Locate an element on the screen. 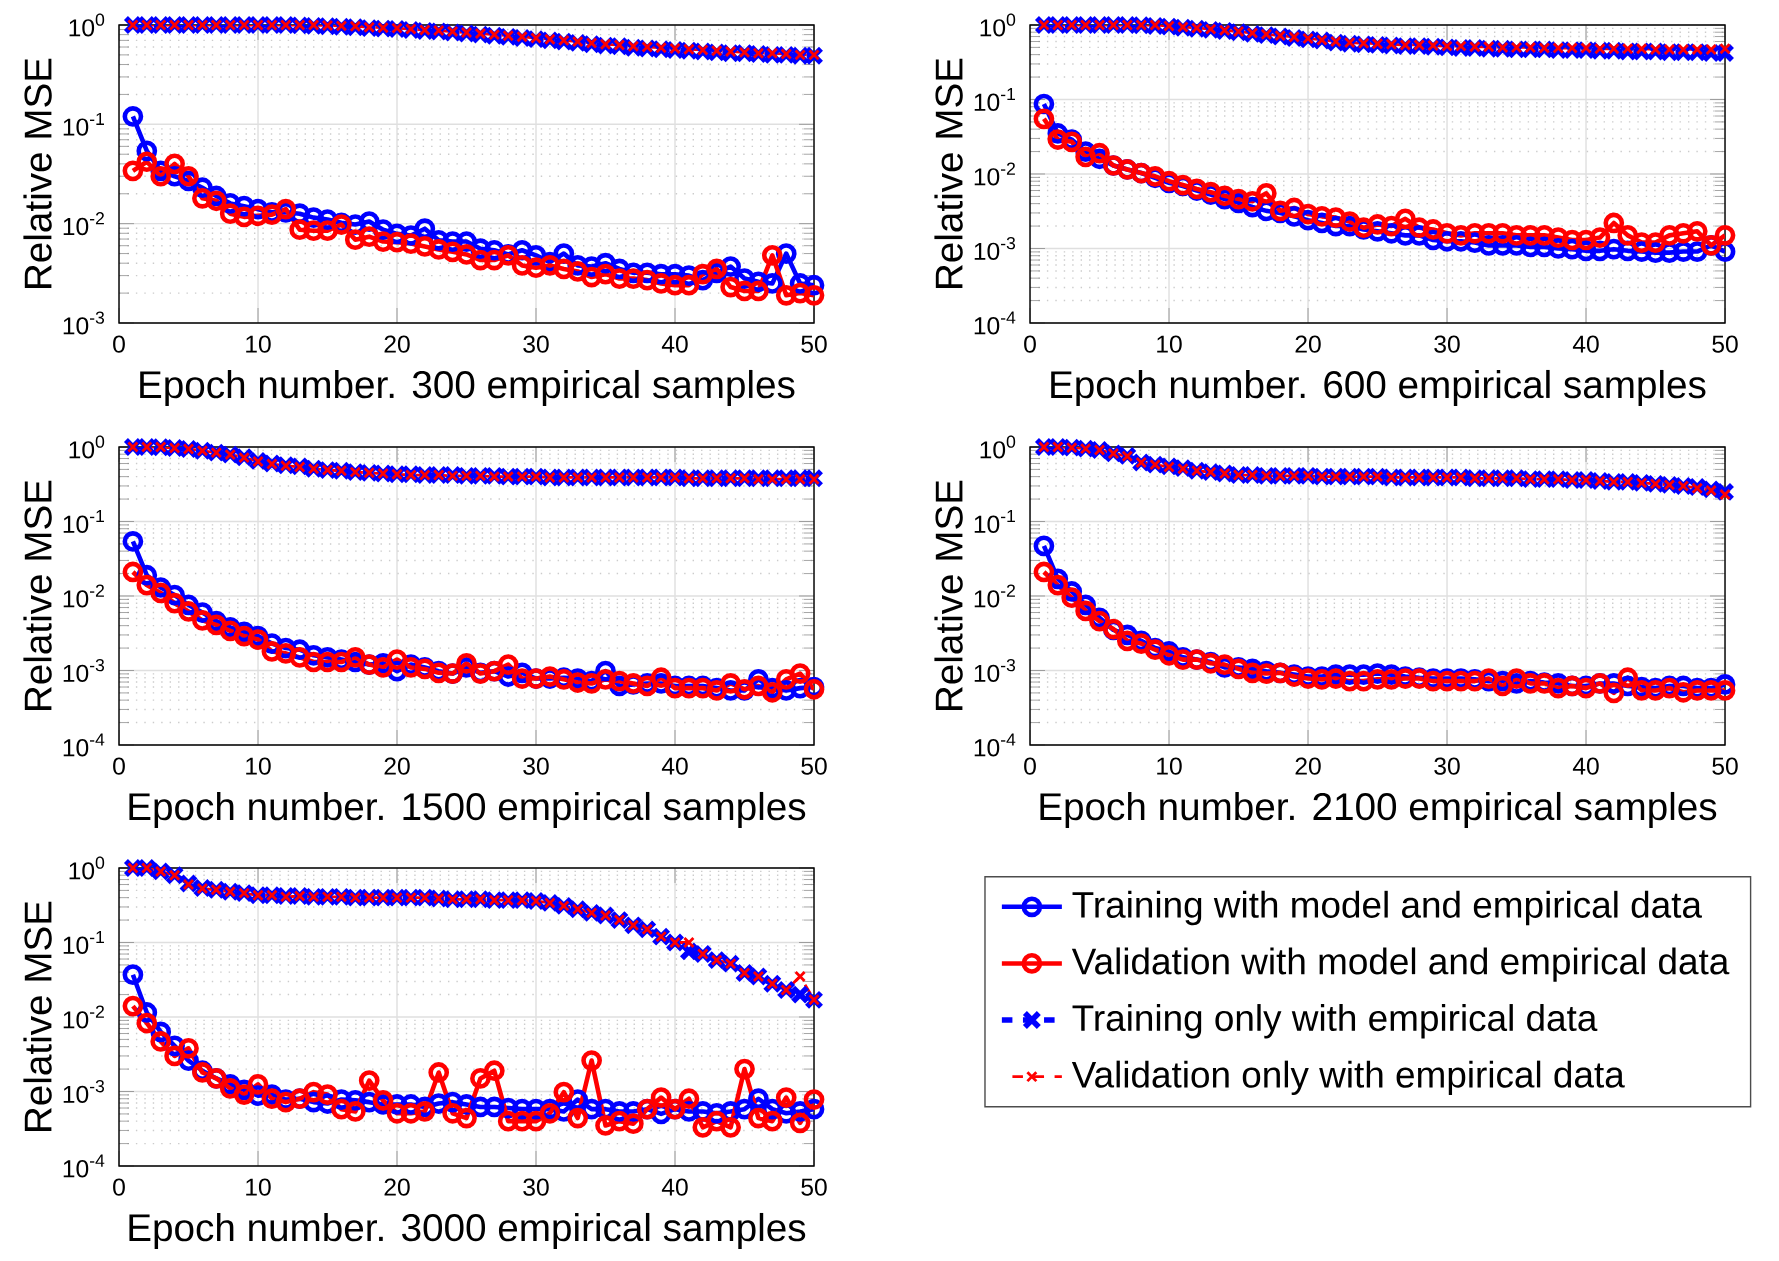  legend-label: Validation only with empirical data is located at coordinates (1348, 1078).